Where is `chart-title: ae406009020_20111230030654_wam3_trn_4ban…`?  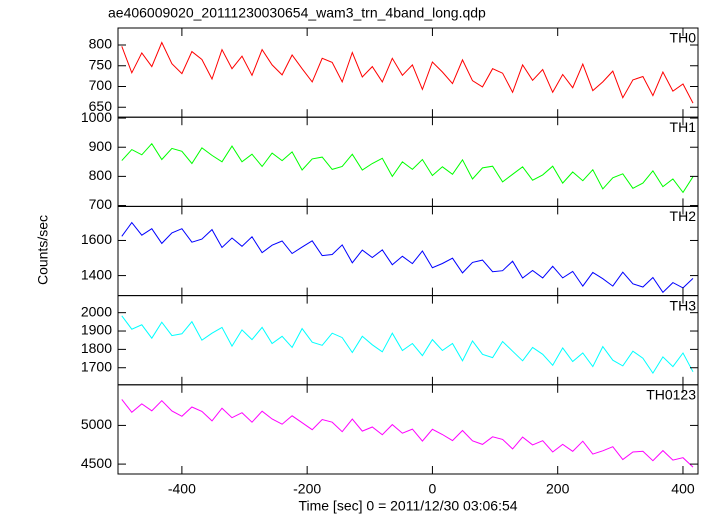 chart-title: ae406009020_20111230030654_wam3_trn_4ban… is located at coordinates (297, 13).